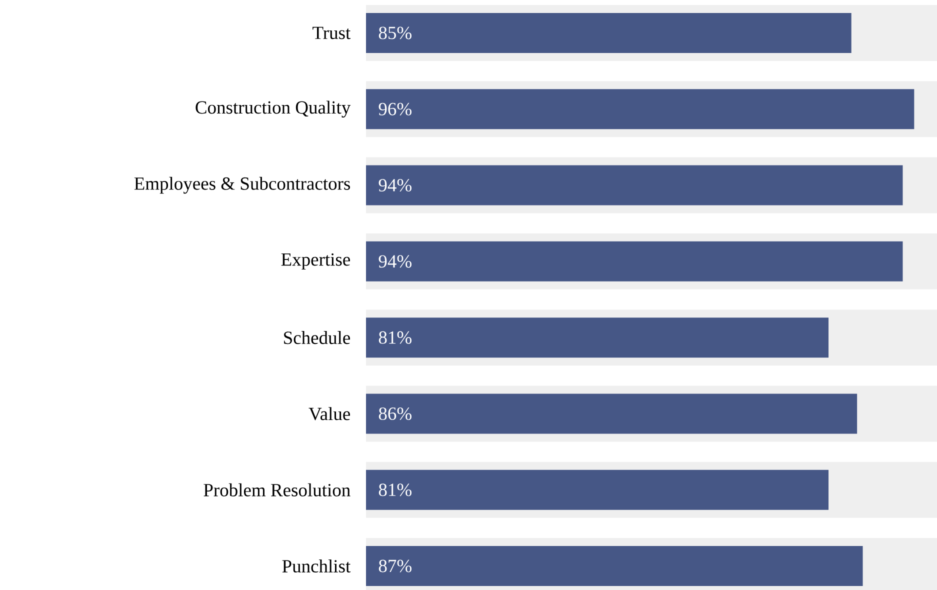  Describe the element at coordinates (273, 109) in the screenshot. I see `y-tick-label: Construction Quality` at that location.